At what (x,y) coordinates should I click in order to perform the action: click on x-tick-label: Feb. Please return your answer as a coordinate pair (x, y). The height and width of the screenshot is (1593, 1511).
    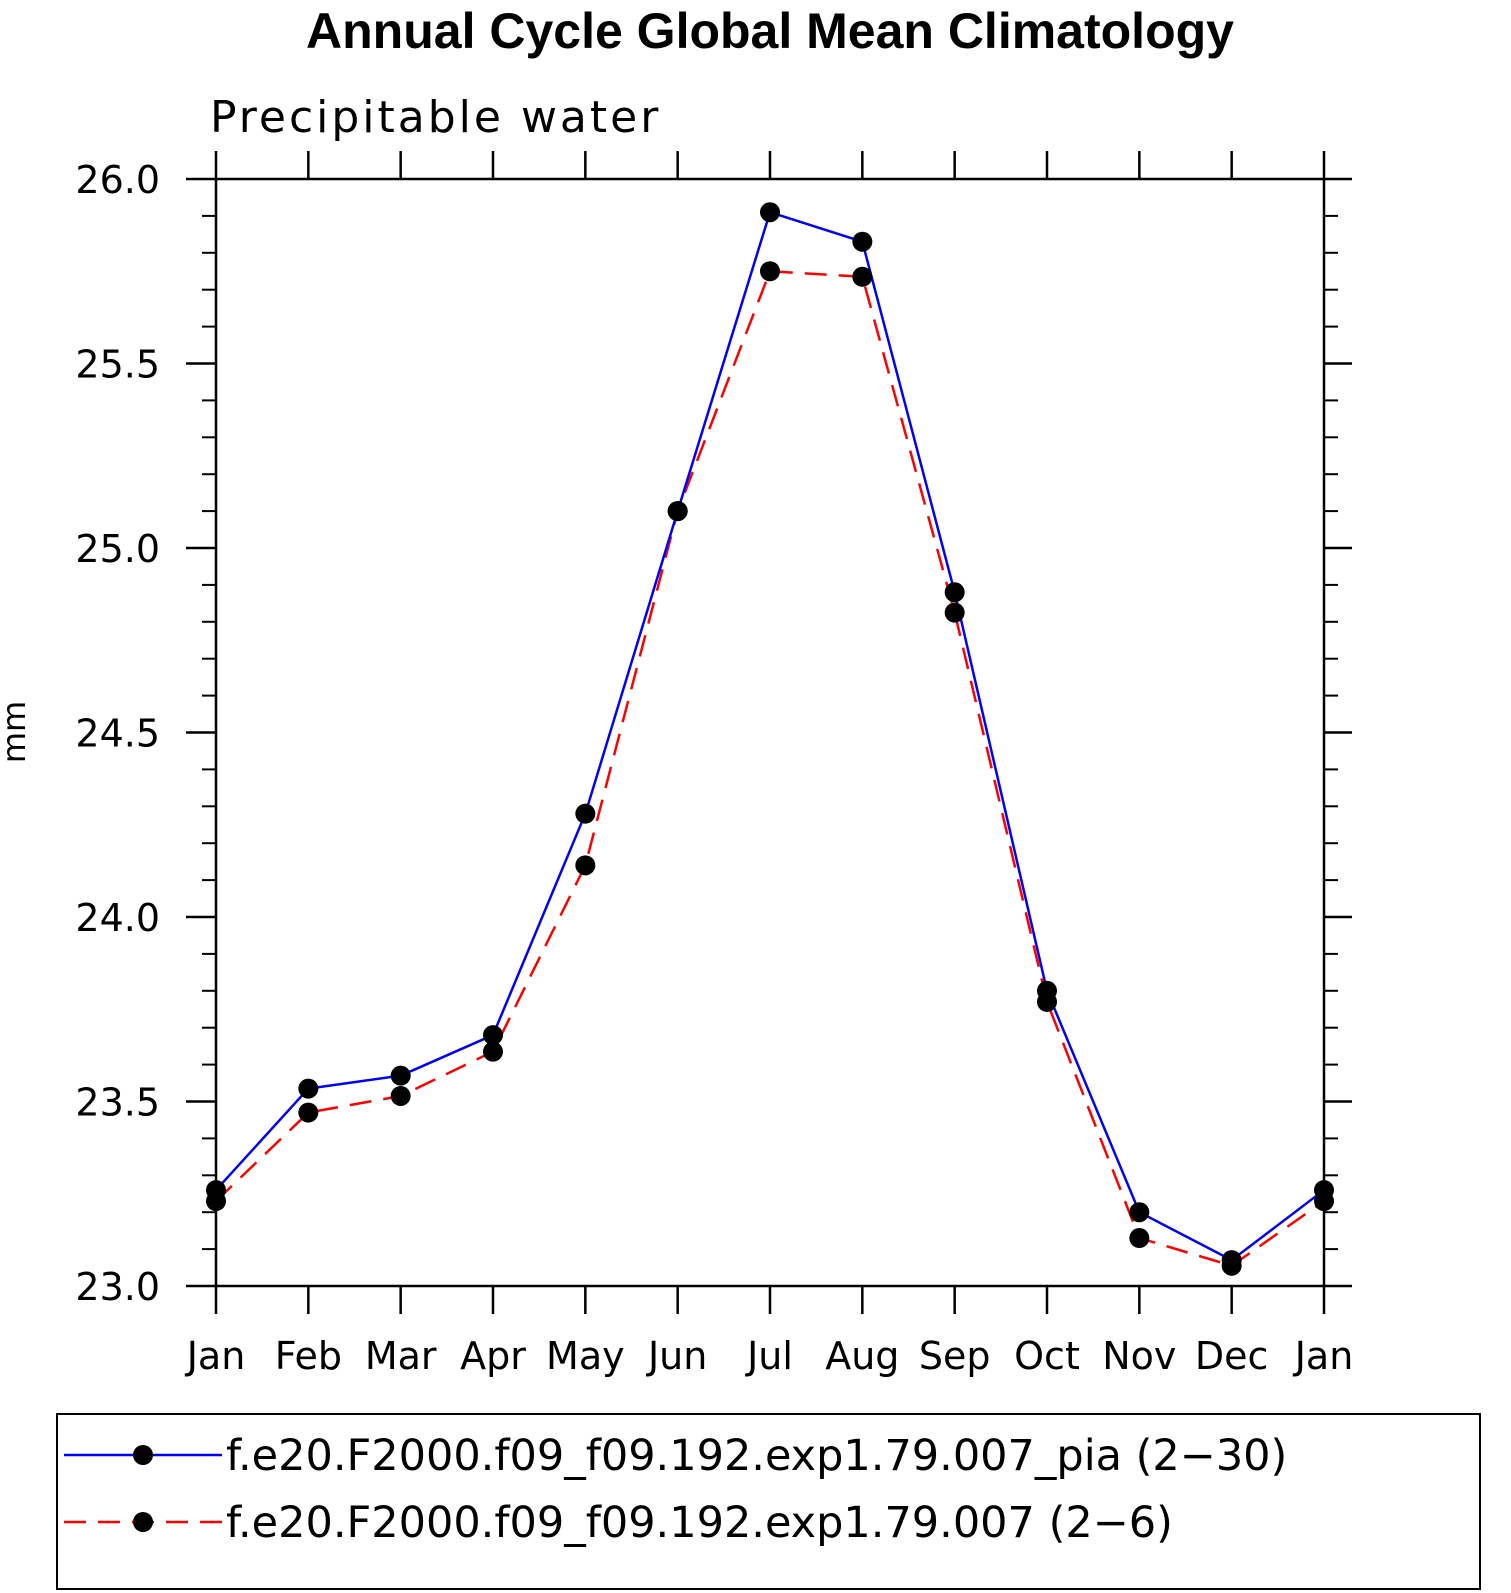
    Looking at the image, I should click on (308, 1356).